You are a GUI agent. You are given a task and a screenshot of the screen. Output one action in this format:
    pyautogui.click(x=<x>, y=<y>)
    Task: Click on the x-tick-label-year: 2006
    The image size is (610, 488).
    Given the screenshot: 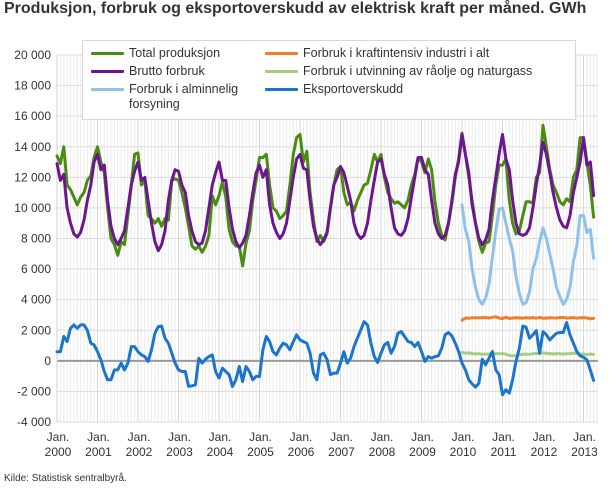 What is the action you would take?
    pyautogui.click(x=301, y=452)
    